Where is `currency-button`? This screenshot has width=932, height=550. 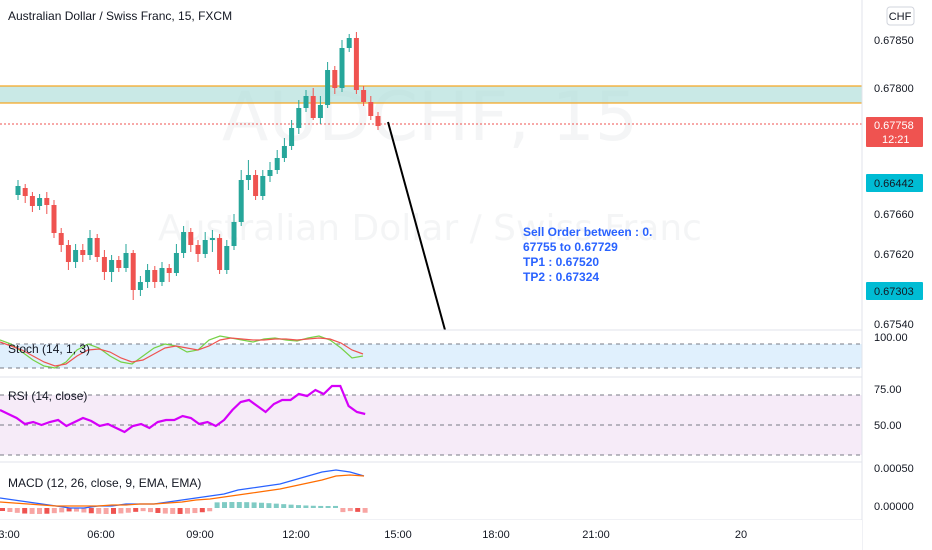
currency-button is located at coordinates (900, 16).